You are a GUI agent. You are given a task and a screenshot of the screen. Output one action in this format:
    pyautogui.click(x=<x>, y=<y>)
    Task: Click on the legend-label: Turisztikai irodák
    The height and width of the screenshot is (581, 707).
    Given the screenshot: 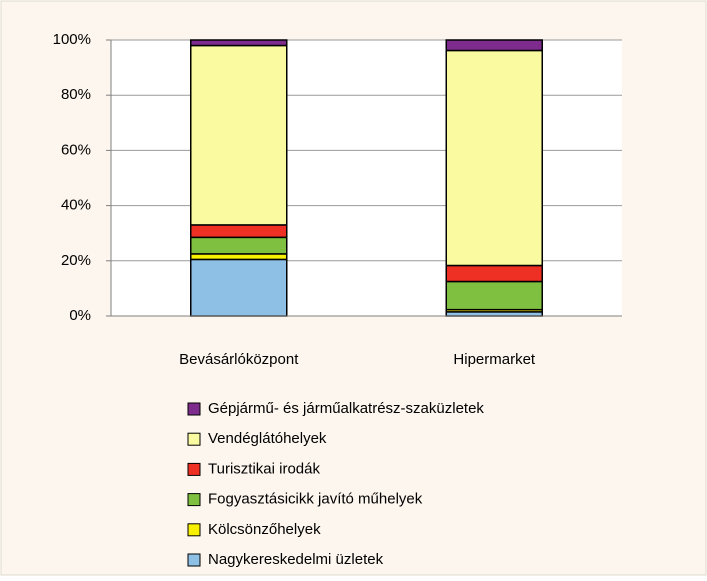 What is the action you would take?
    pyautogui.click(x=264, y=468)
    